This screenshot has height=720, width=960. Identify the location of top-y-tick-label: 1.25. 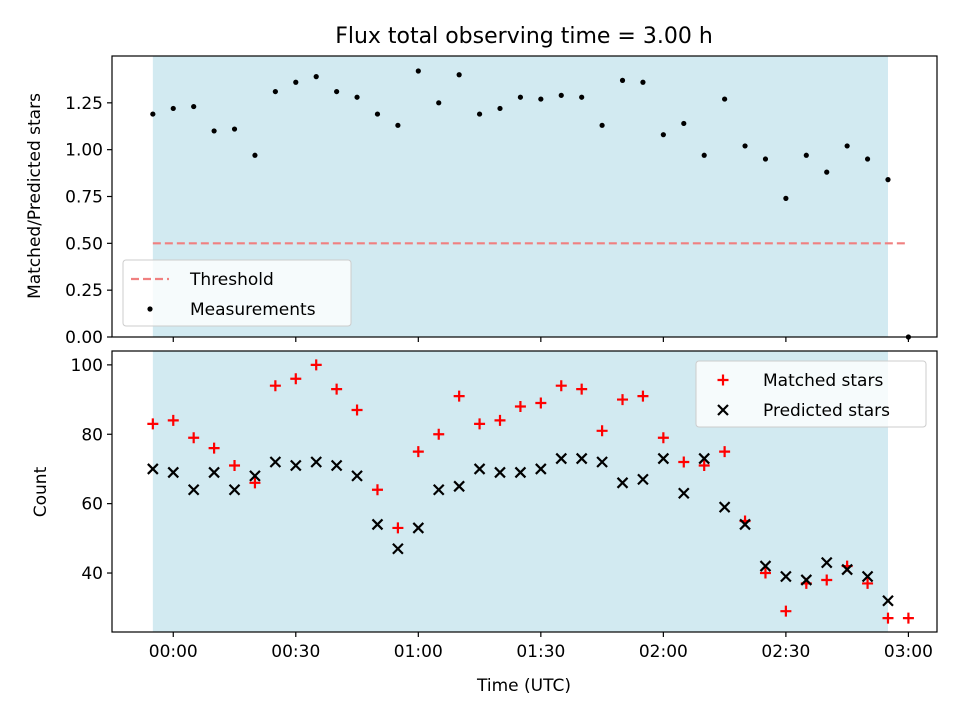
(84, 104).